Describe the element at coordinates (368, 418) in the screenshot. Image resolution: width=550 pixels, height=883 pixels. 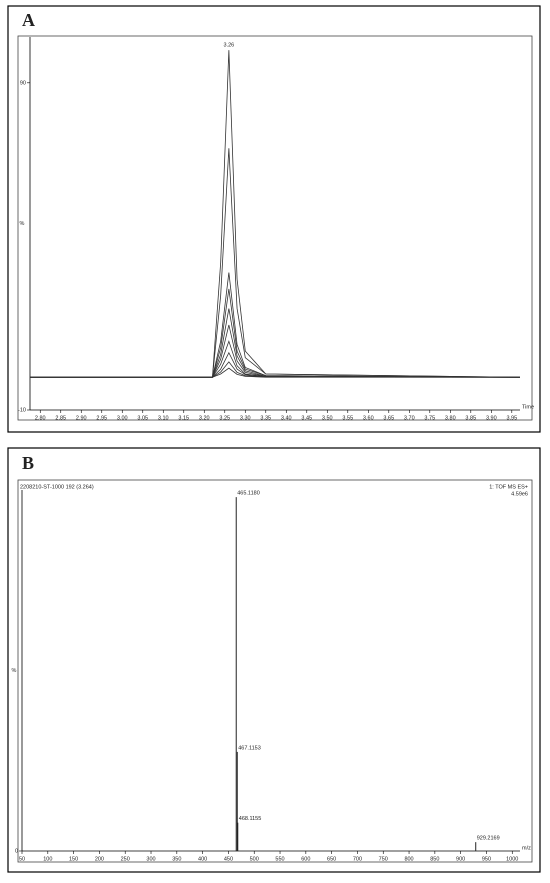
I see `x-tick-label: 3.60` at that location.